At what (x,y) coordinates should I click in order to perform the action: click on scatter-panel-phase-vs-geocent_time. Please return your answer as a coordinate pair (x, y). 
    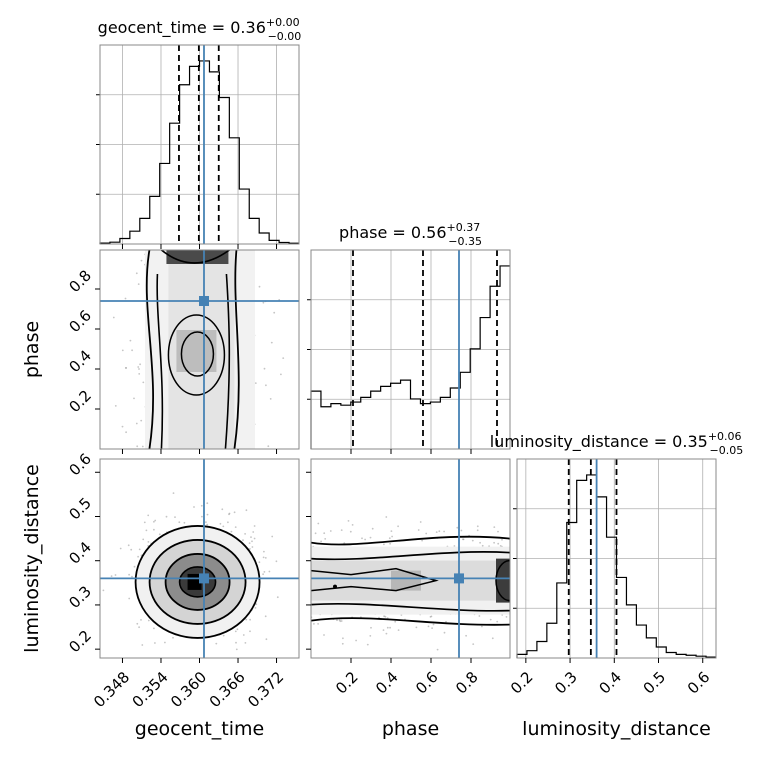
    Looking at the image, I should click on (199, 349).